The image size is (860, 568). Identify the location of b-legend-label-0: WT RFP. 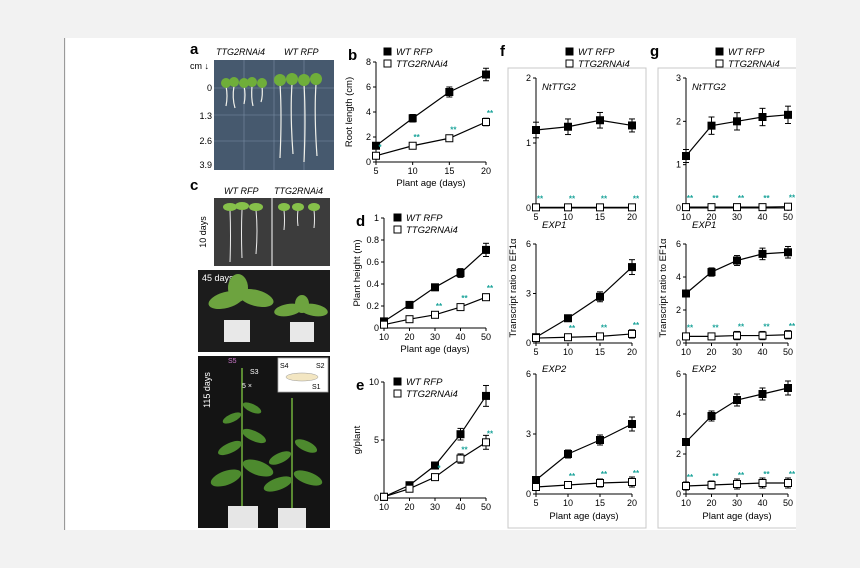
(414, 52).